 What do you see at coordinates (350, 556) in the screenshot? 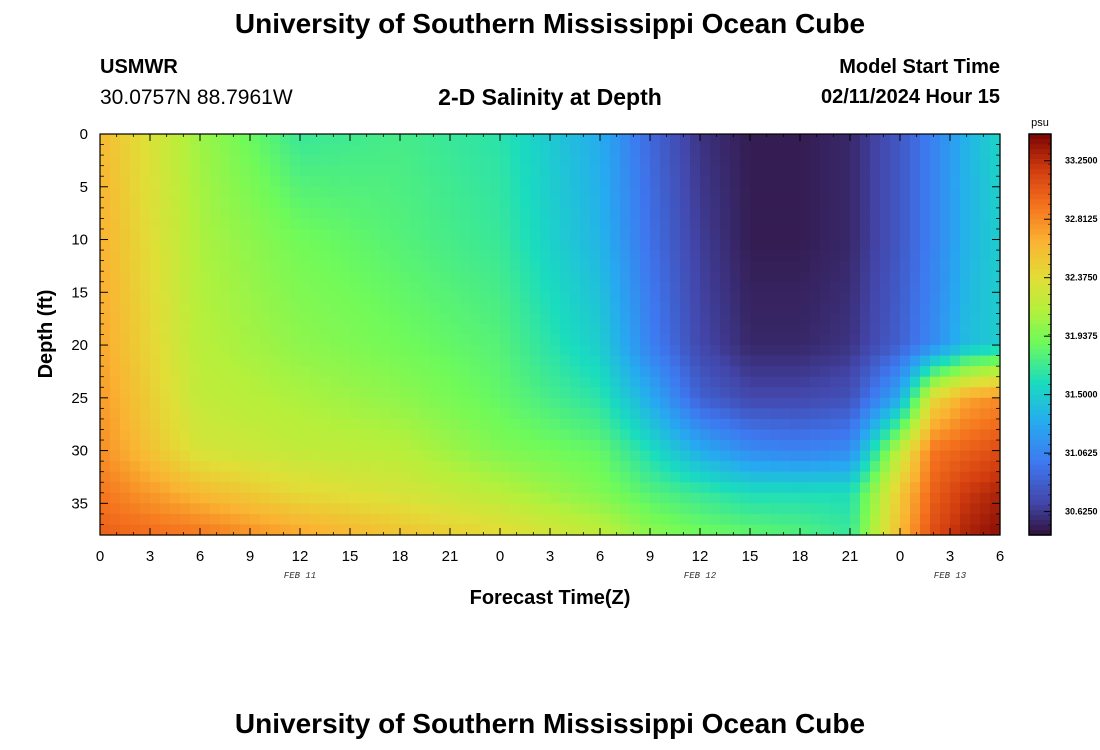
I see `x-tick-label: 15` at bounding box center [350, 556].